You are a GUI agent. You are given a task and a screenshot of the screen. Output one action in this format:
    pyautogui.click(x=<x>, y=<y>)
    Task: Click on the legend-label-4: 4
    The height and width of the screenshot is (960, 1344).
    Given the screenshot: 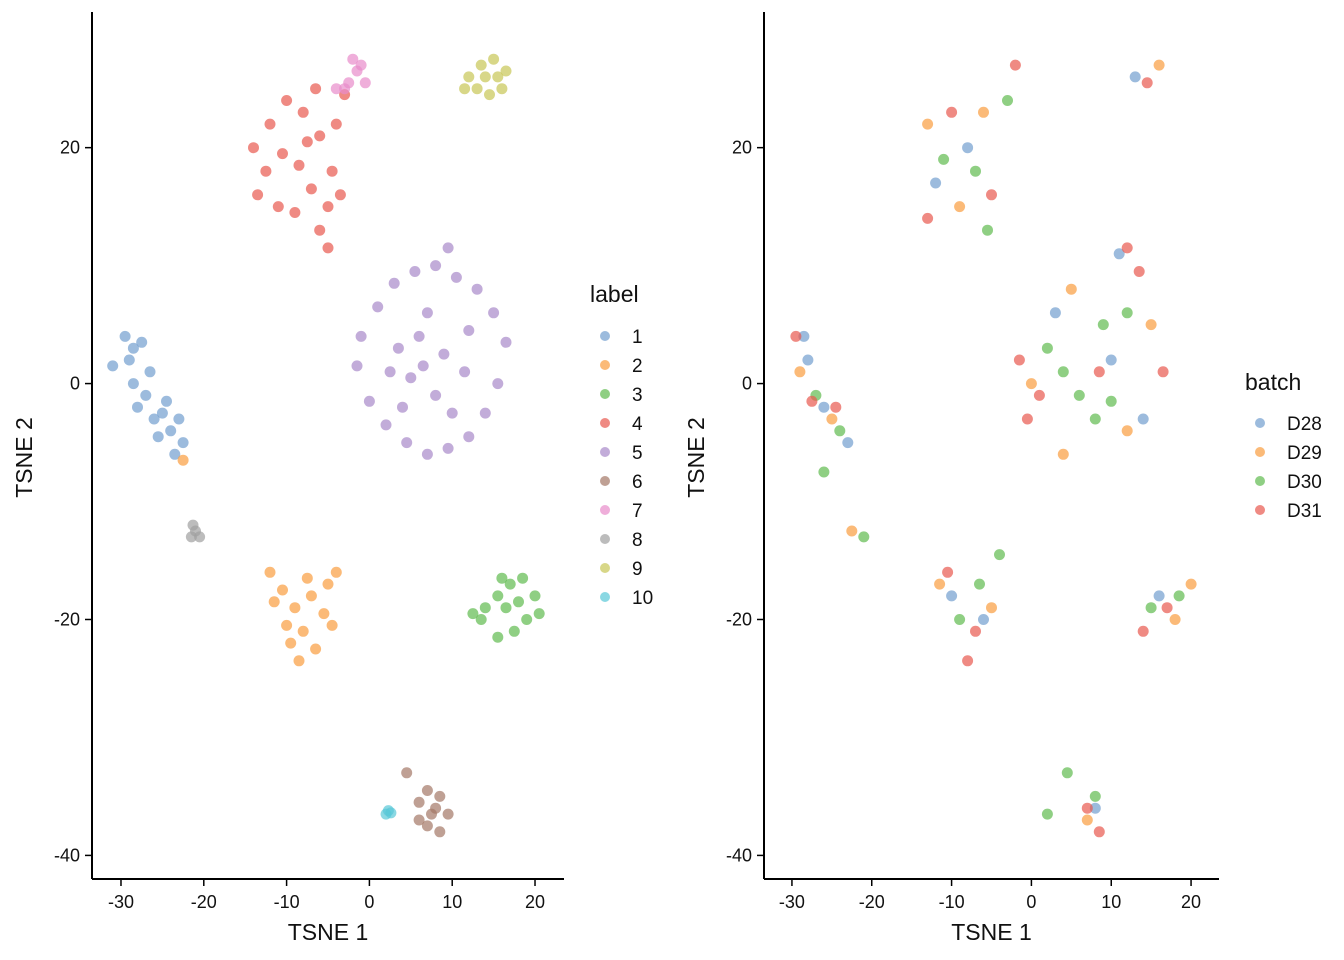 What is the action you would take?
    pyautogui.click(x=637, y=424)
    